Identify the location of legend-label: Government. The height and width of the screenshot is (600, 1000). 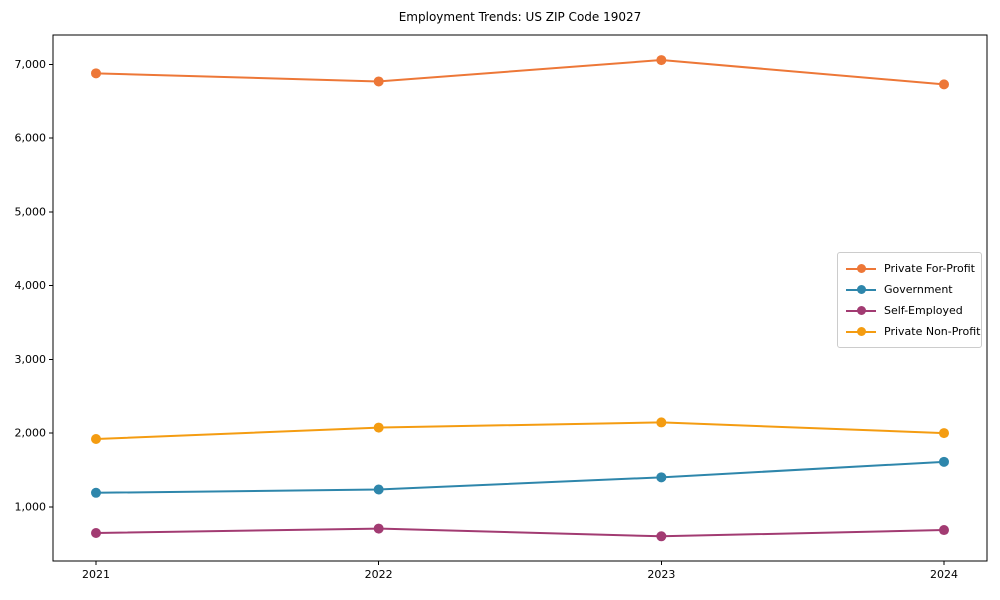
(918, 289).